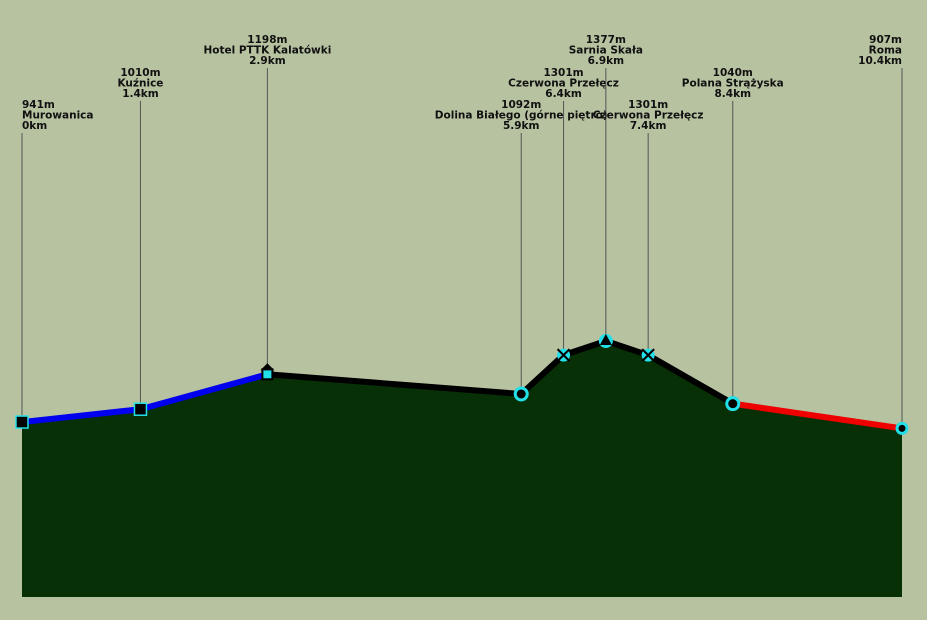 Image resolution: width=927 pixels, height=620 pixels. Describe the element at coordinates (38, 105) in the screenshot. I see `point-label: 941m` at that location.